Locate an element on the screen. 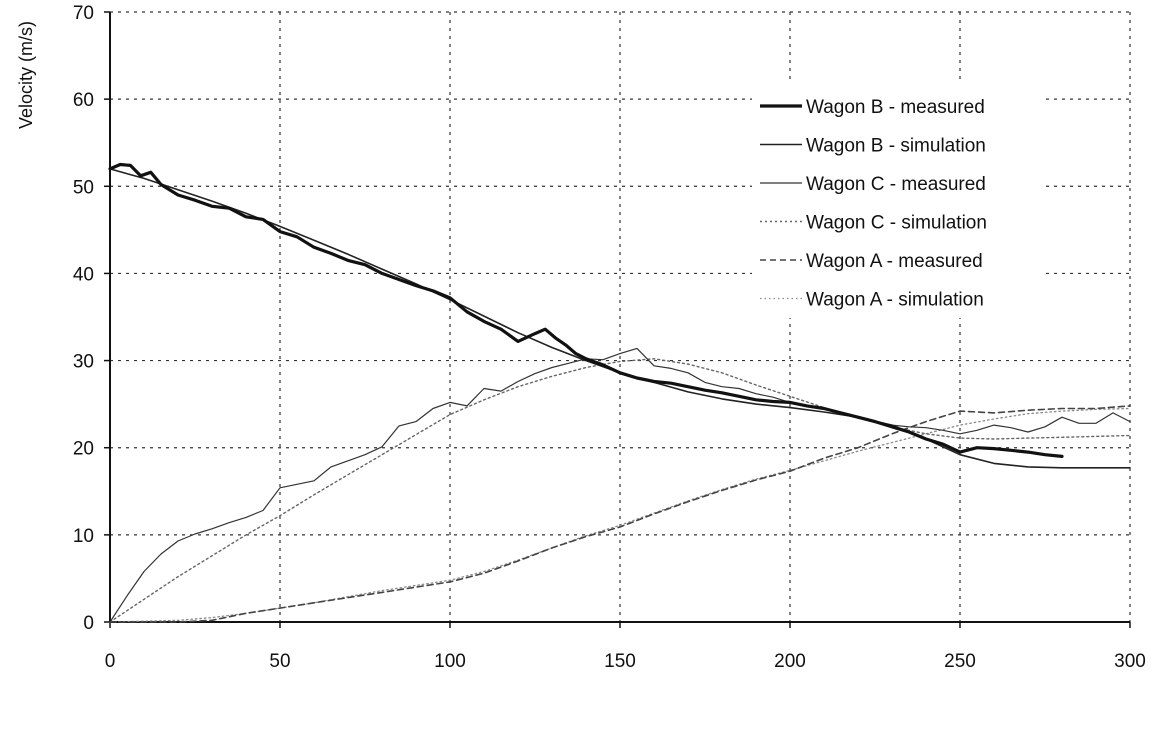  y-axis-title: Velocity (m/s) is located at coordinates (26, 75).